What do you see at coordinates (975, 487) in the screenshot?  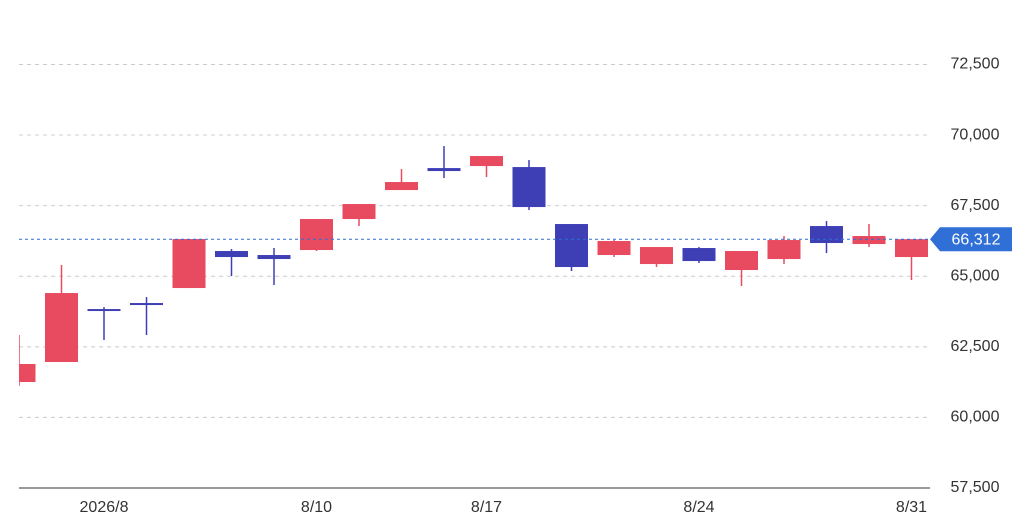 I see `y-tick-label: 57,500` at bounding box center [975, 487].